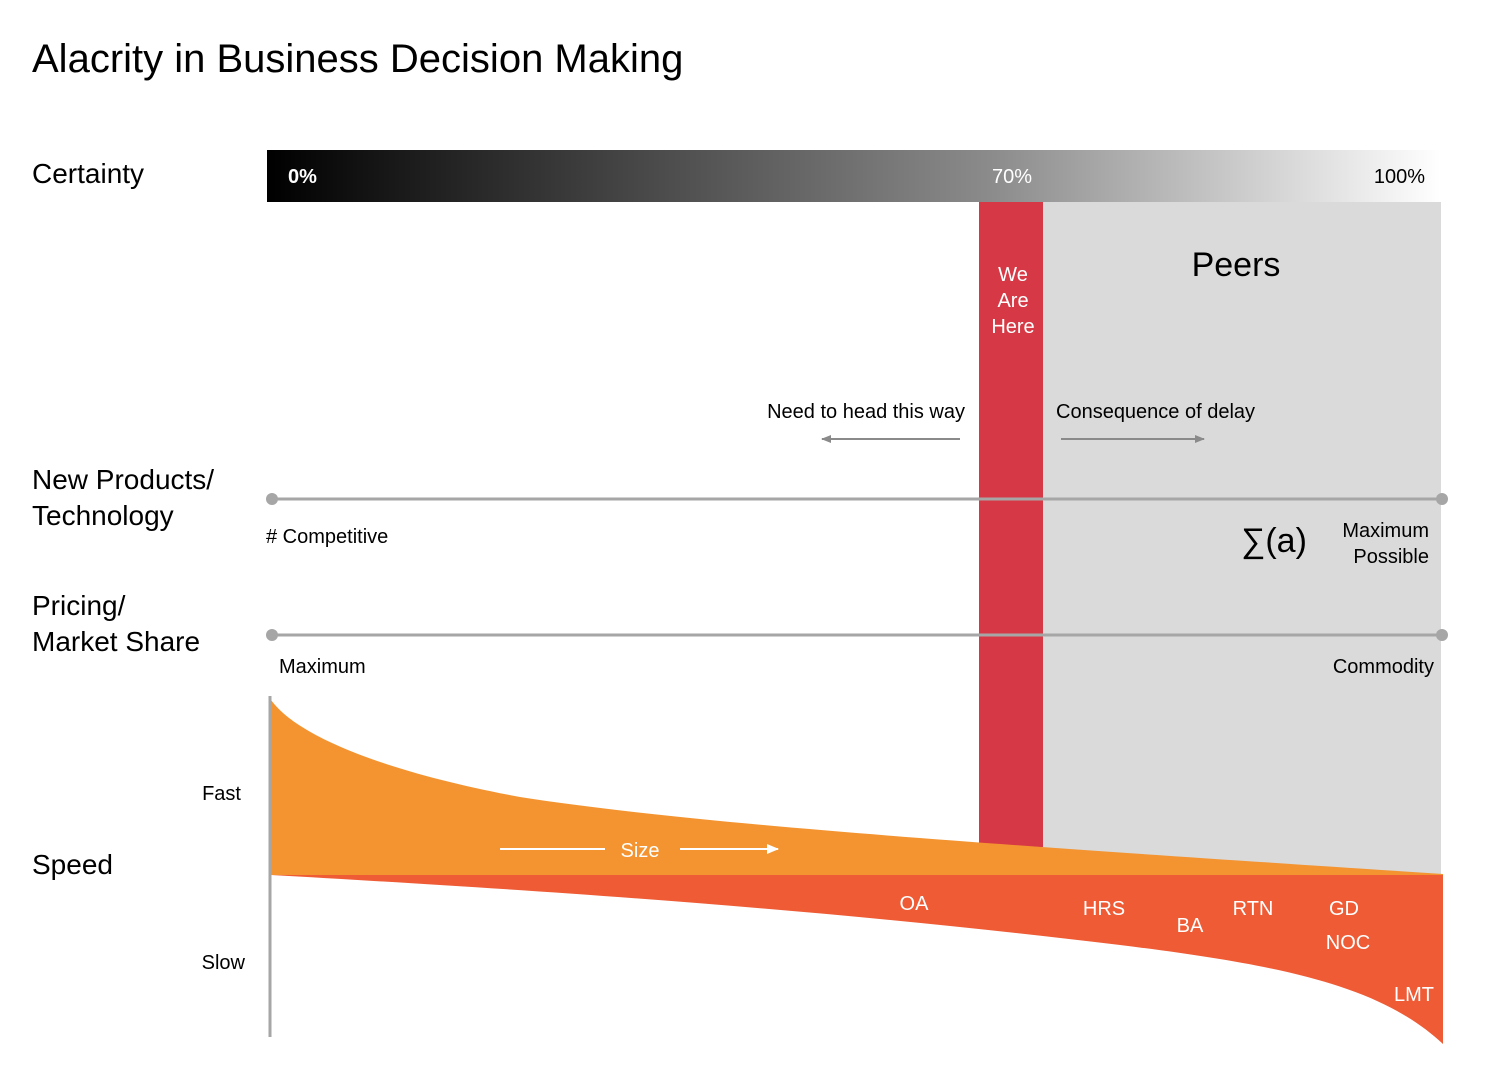 Image resolution: width=1506 pixels, height=1078 pixels. I want to click on we-are-here-line1: We, so click(1013, 275).